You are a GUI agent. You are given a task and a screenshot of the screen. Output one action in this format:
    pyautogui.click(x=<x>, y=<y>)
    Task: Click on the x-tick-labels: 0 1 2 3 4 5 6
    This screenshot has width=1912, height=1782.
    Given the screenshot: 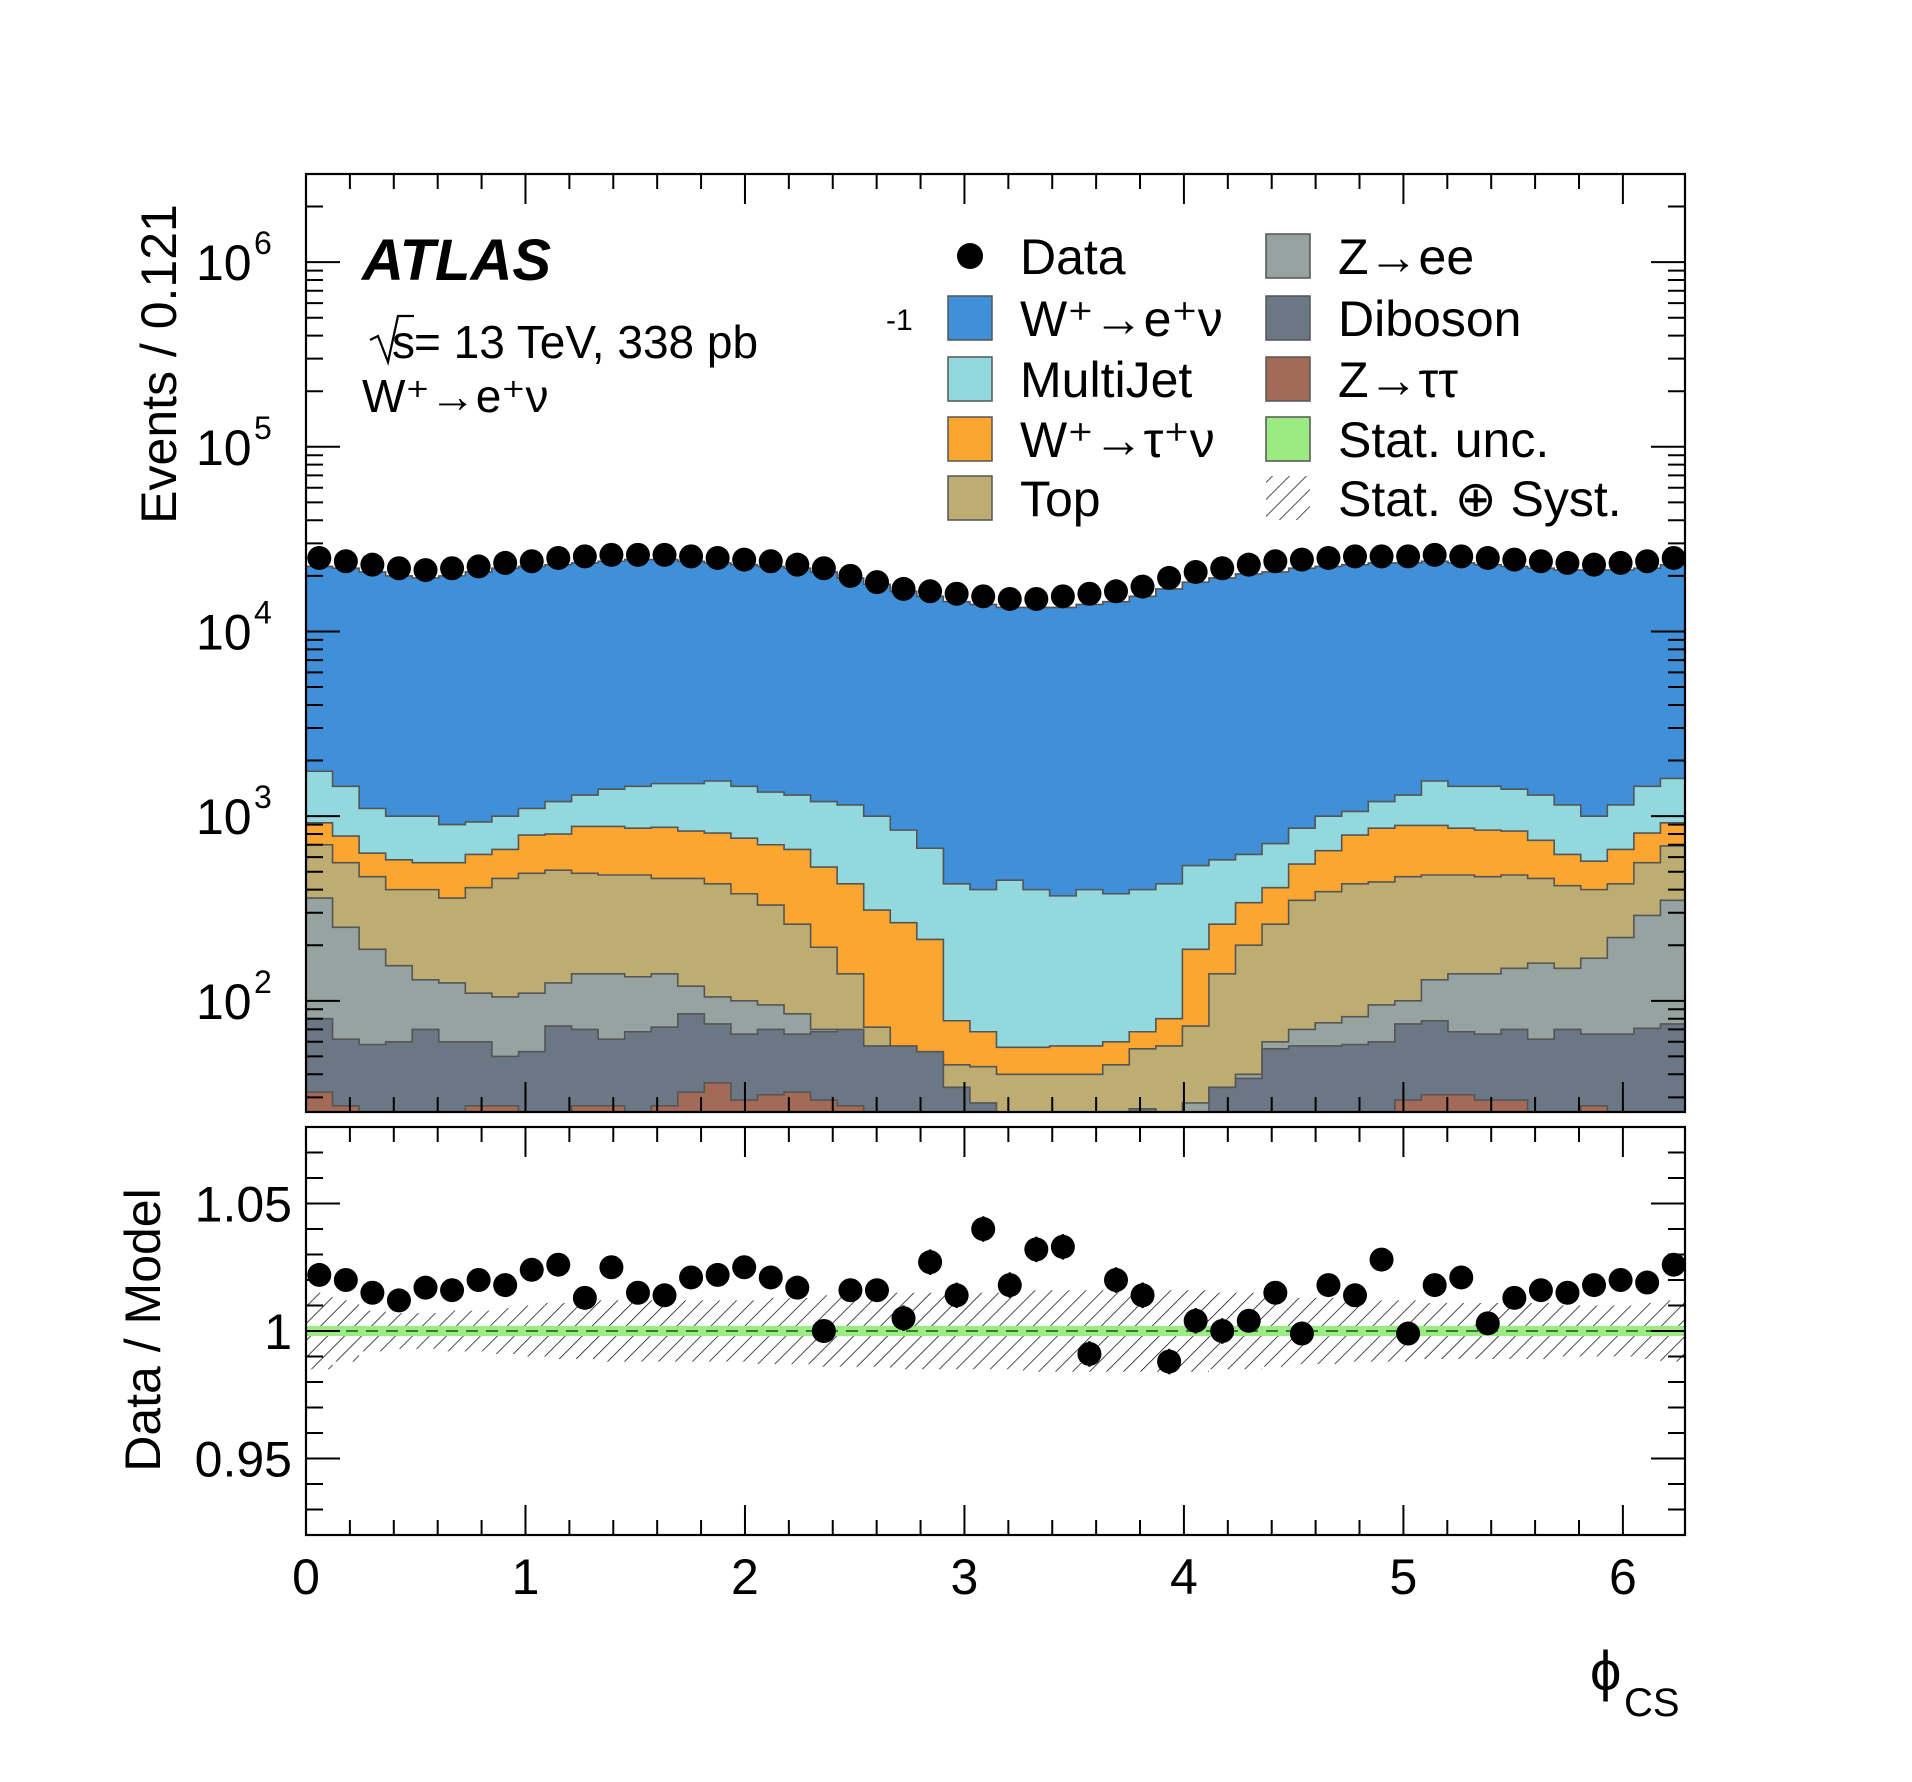 What is the action you would take?
    pyautogui.click(x=964, y=1577)
    